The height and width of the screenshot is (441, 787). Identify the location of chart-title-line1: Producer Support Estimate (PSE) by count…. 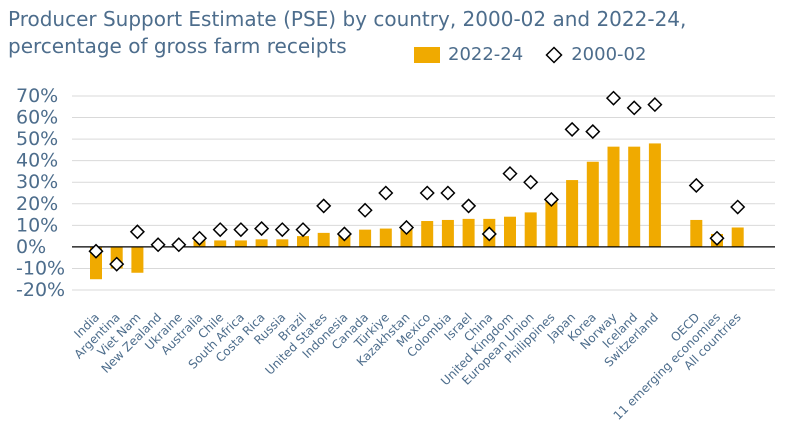
(347, 19).